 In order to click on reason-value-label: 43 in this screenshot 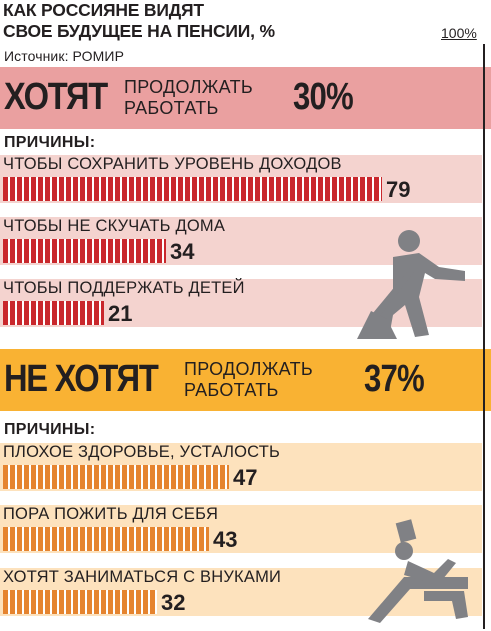, I will do `click(225, 539)`.